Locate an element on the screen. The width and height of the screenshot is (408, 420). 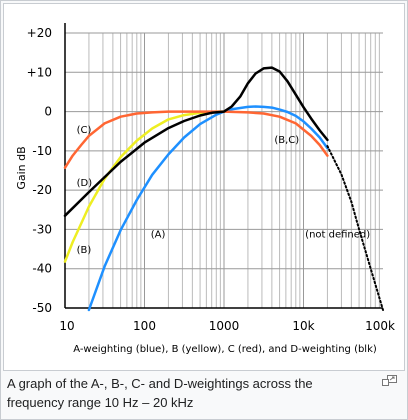
magnify-clip-icon is located at coordinates (389, 380).